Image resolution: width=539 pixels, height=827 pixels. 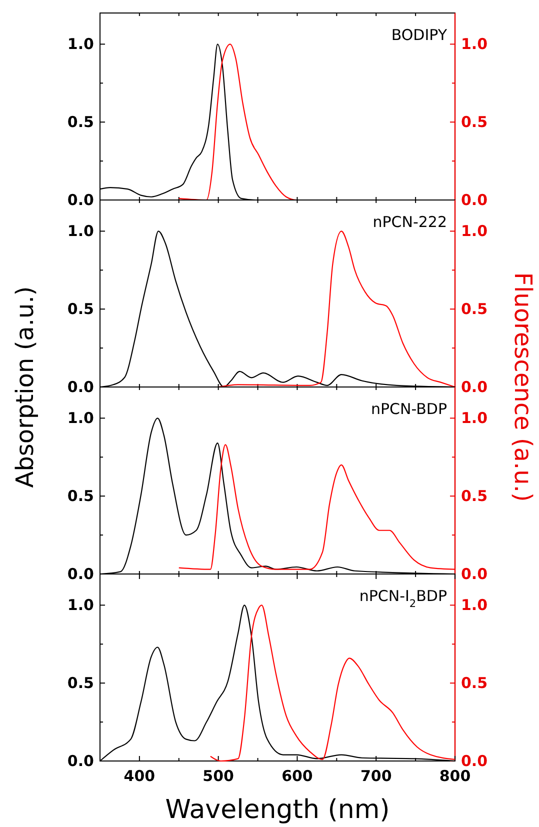 I want to click on x-tick-label: 400, so click(x=140, y=776).